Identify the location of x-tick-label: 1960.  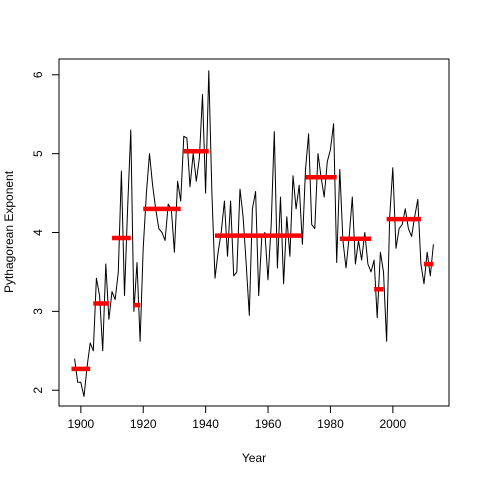
(268, 424).